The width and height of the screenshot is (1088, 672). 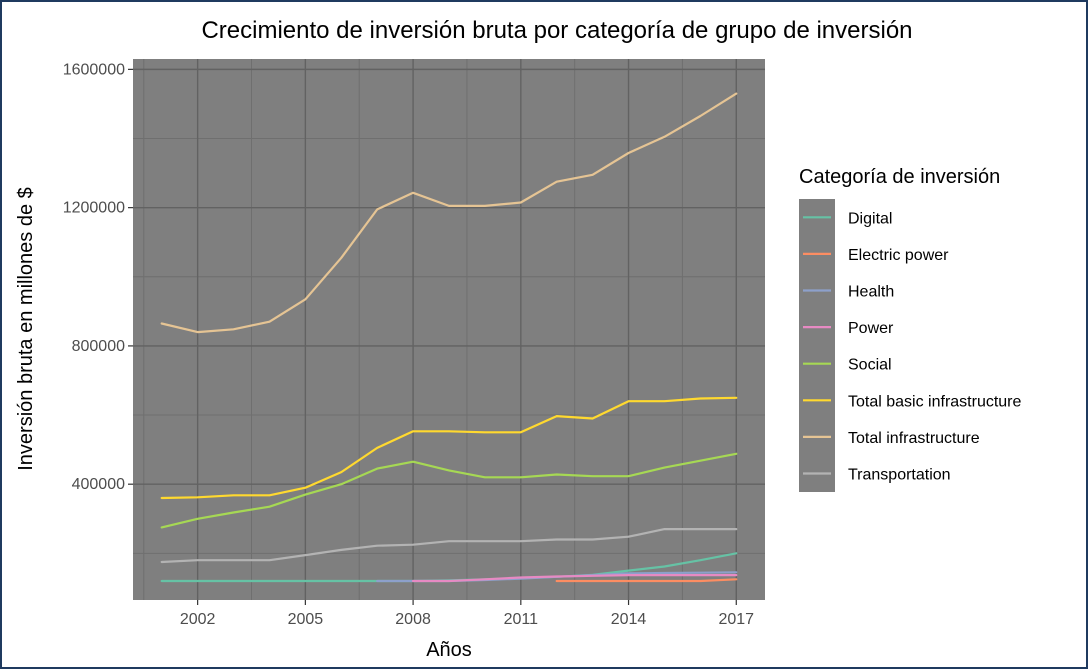 What do you see at coordinates (521, 619) in the screenshot?
I see `x-tick-label: 2011` at bounding box center [521, 619].